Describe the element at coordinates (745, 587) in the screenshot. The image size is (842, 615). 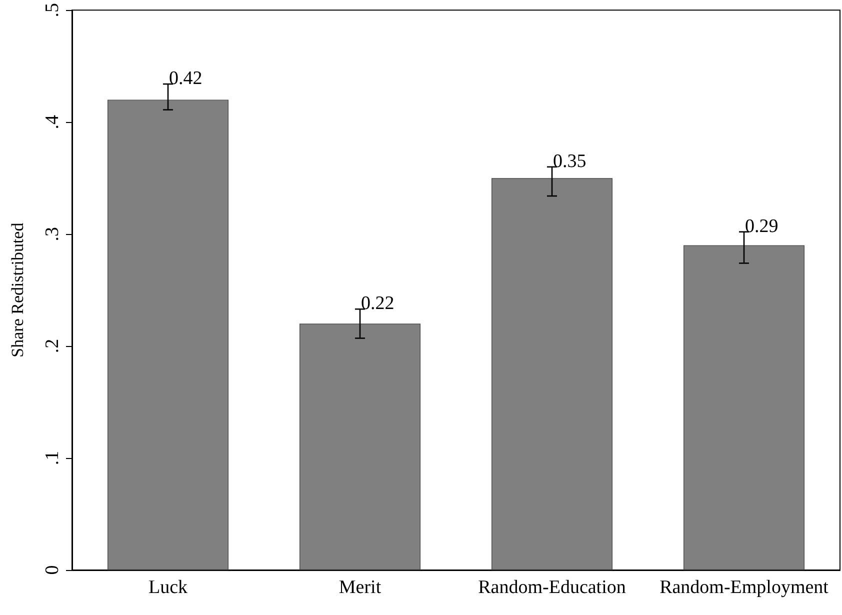
I see `x-tick-label: Random-Employment` at that location.